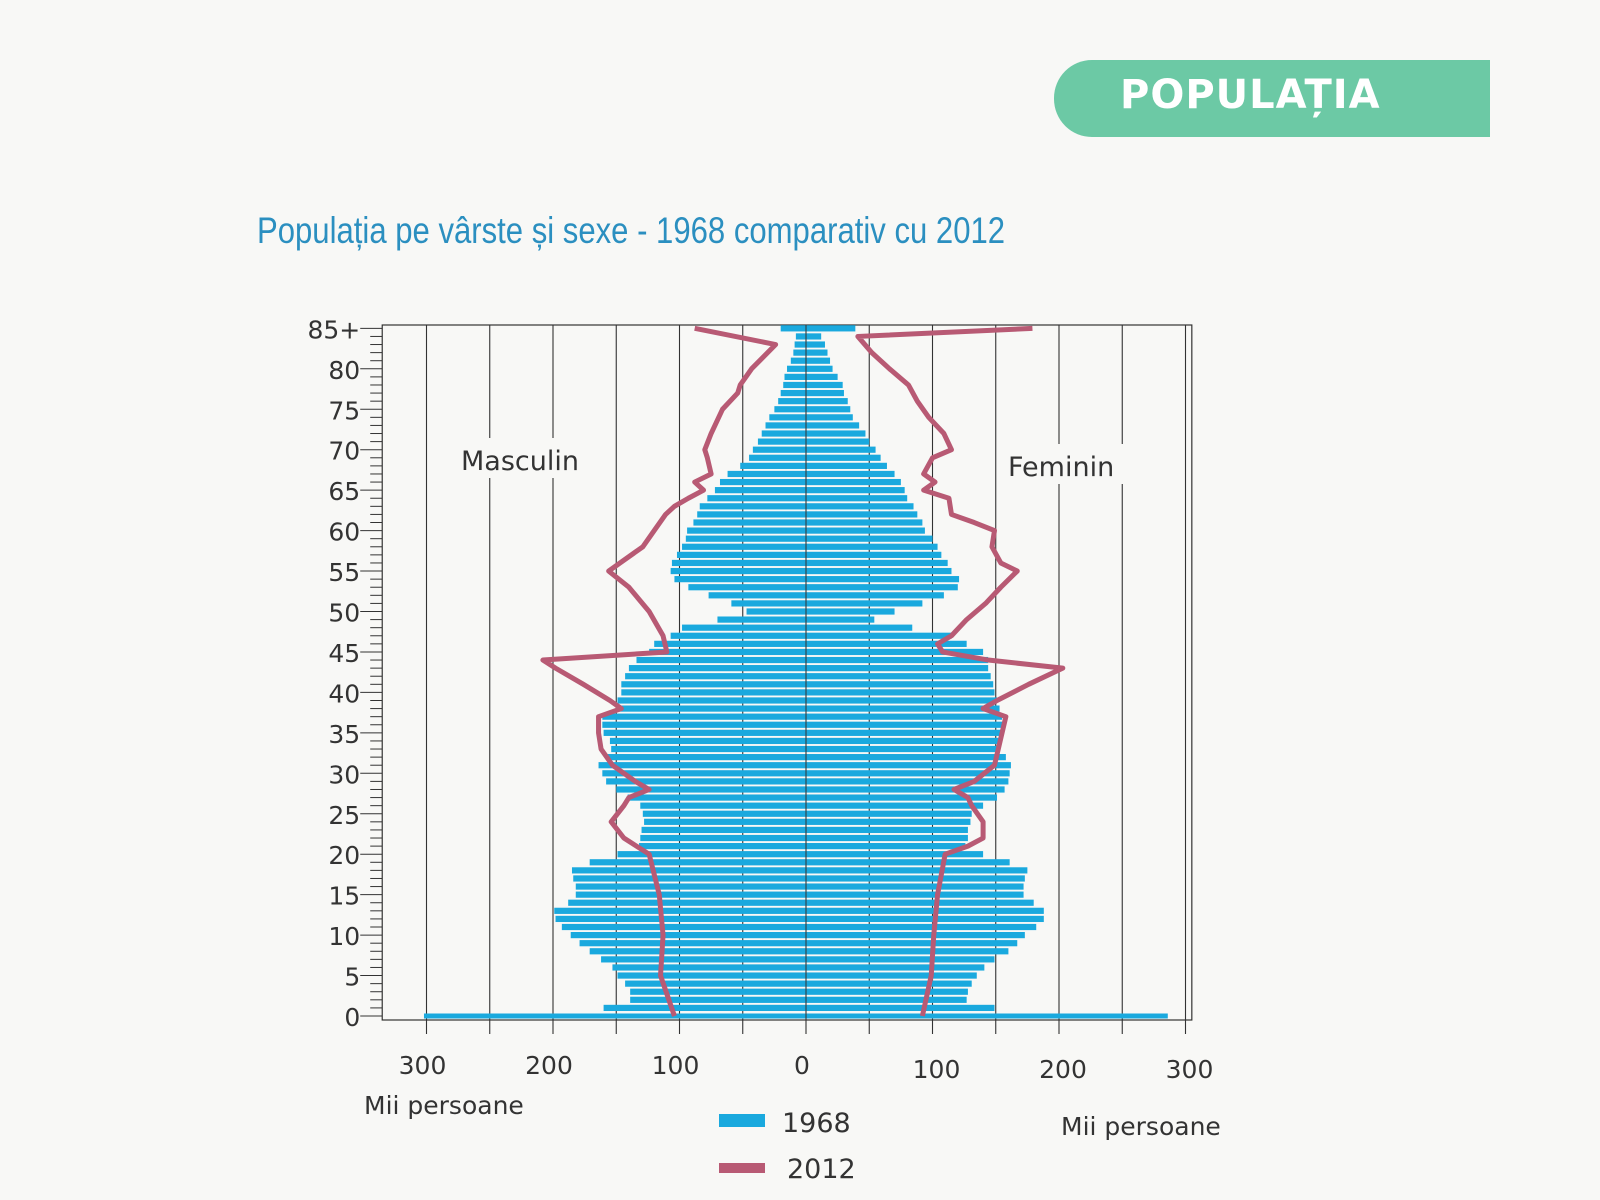 The height and width of the screenshot is (1200, 1600). What do you see at coordinates (742, 1120) in the screenshot?
I see `legend-swatch-1968` at bounding box center [742, 1120].